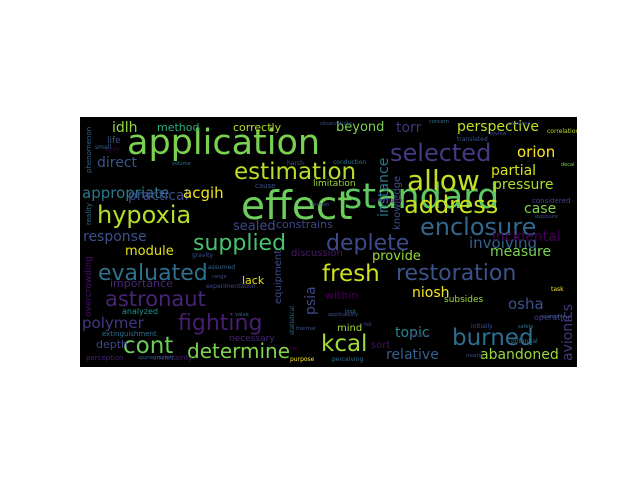  What do you see at coordinates (334, 184) in the screenshot?
I see `word: limitation` at bounding box center [334, 184].